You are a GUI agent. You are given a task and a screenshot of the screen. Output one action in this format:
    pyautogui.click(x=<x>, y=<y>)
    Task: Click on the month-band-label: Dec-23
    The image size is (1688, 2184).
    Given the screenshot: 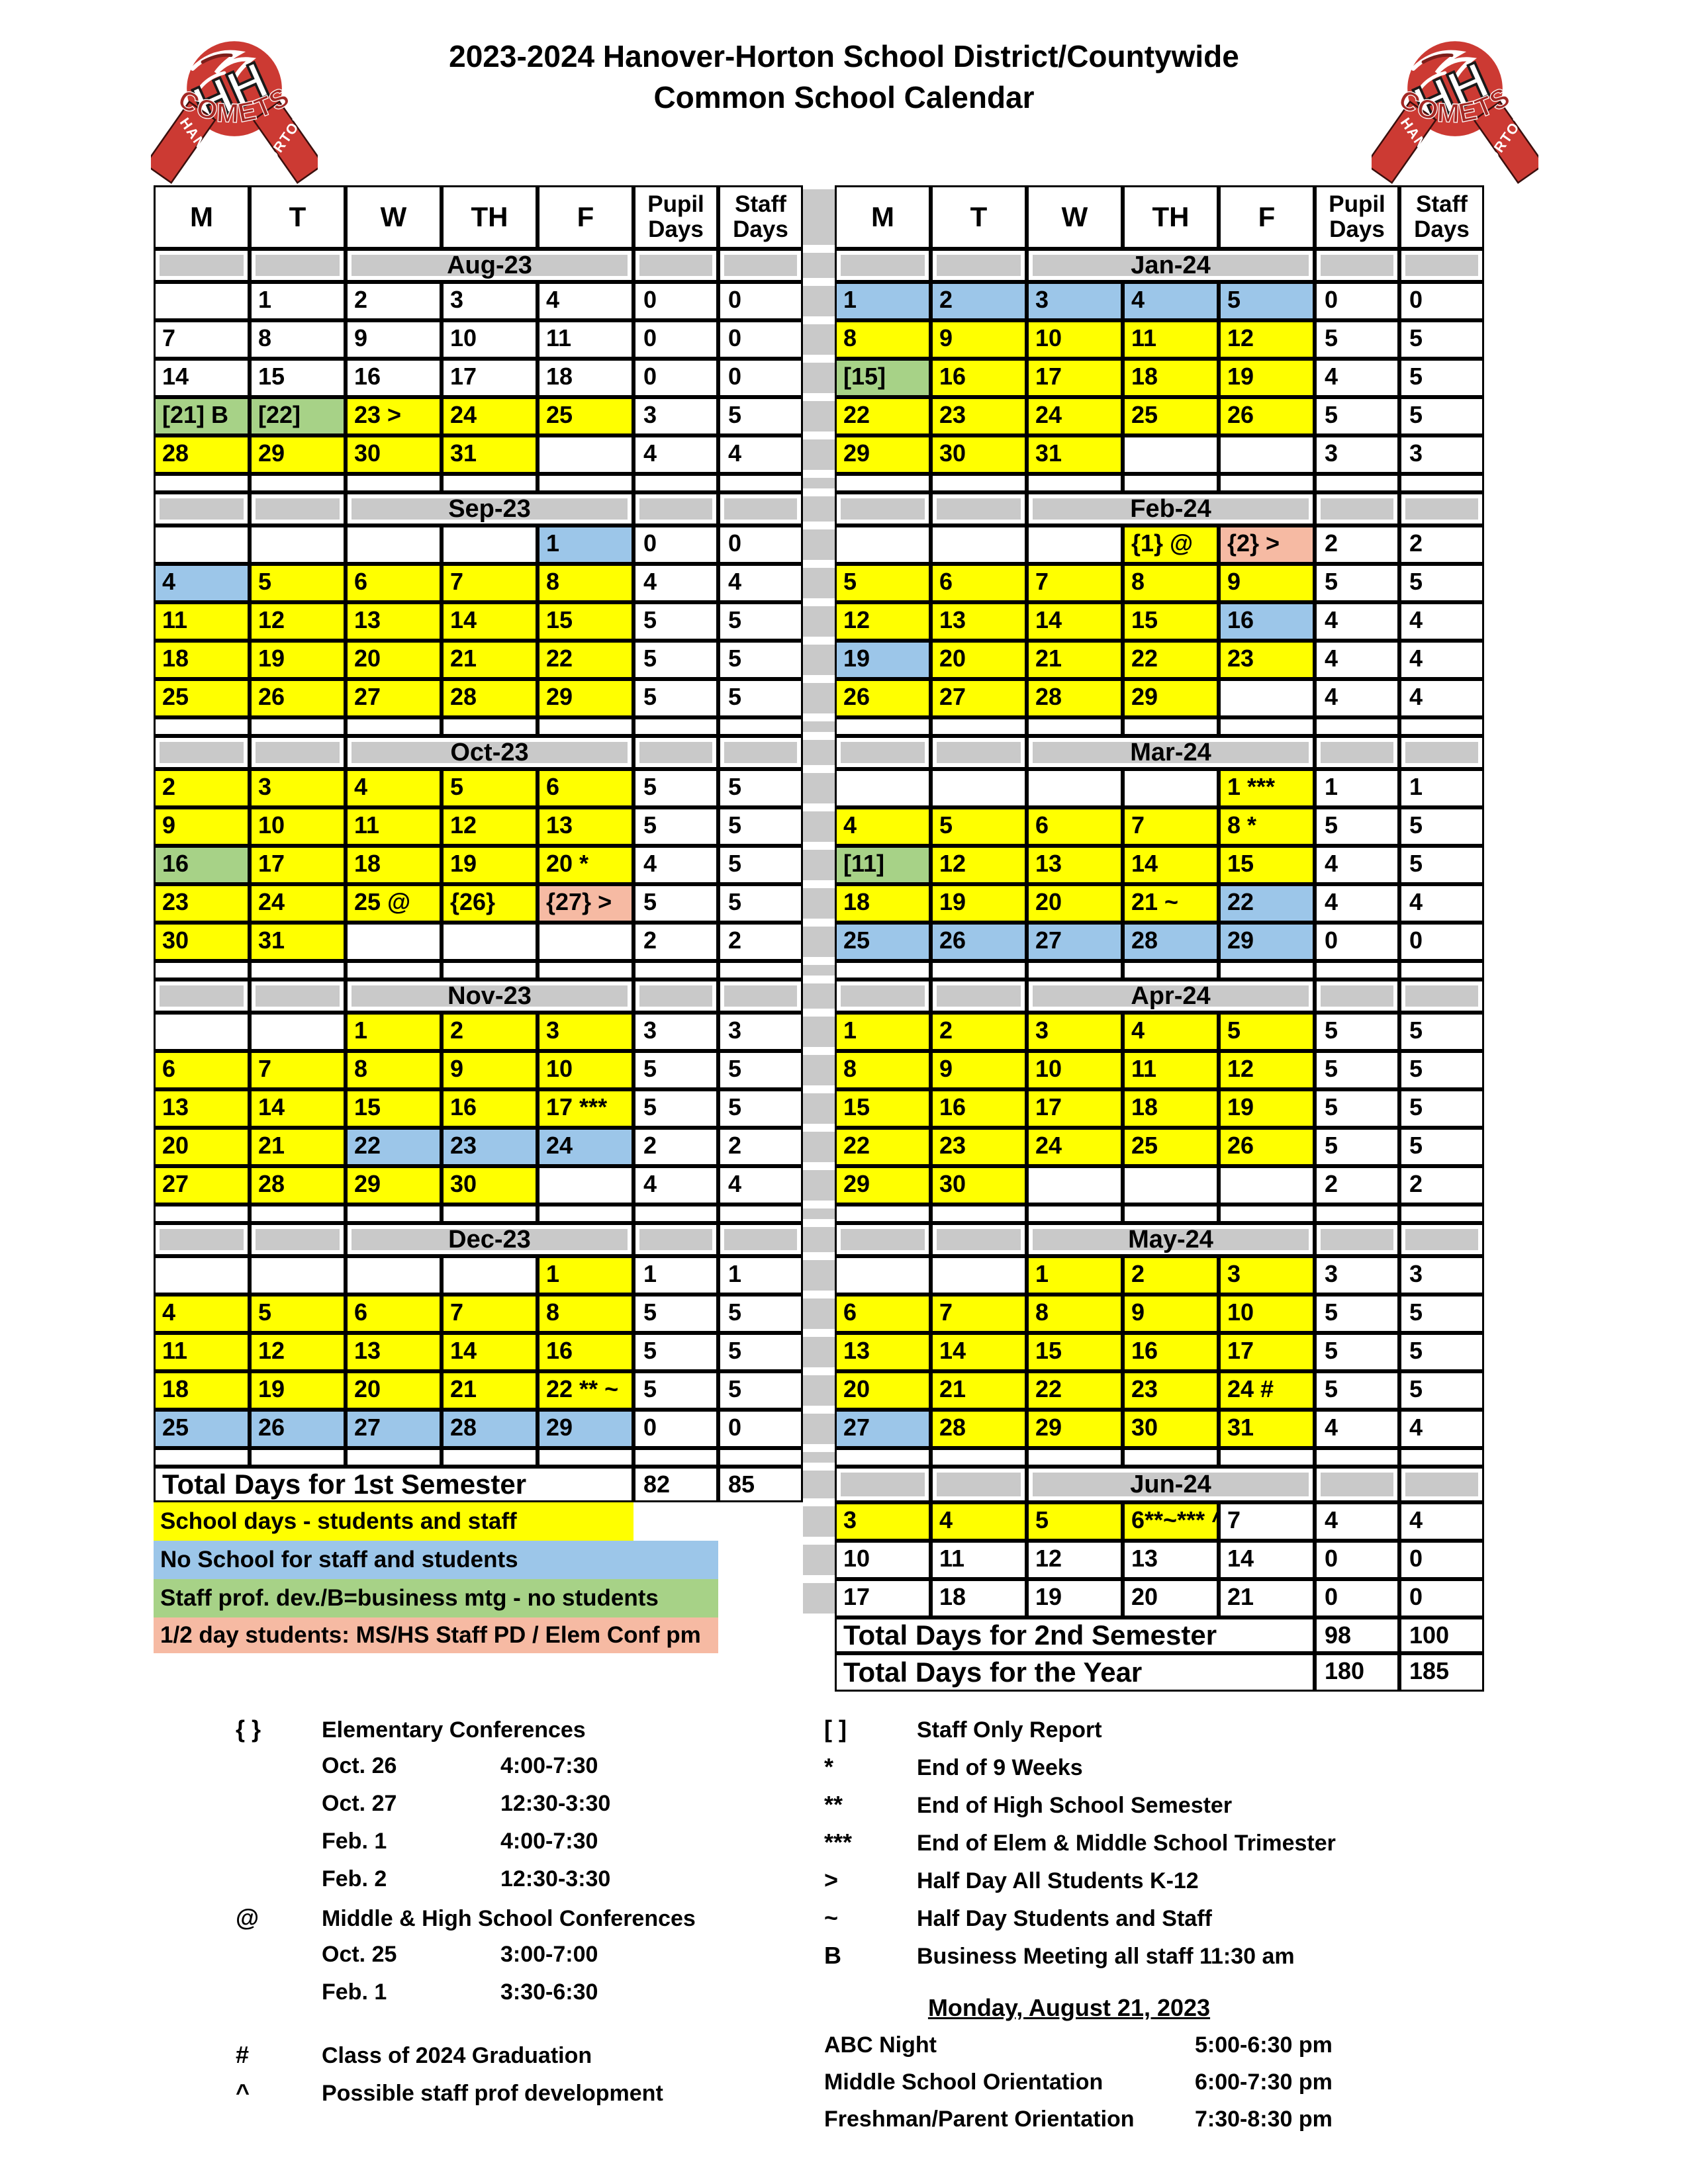 What is the action you would take?
    pyautogui.click(x=489, y=1240)
    